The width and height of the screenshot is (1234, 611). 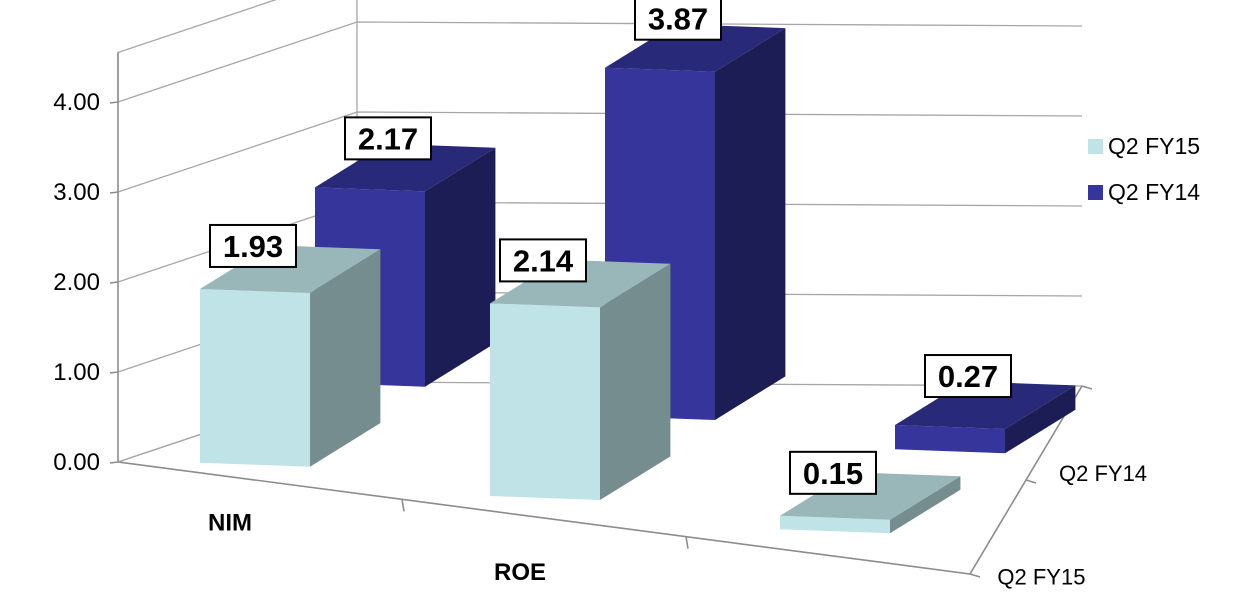 I want to click on y-axis-ticks: 0.00 1.00 2.00 3.00 4.00, so click(x=86, y=282).